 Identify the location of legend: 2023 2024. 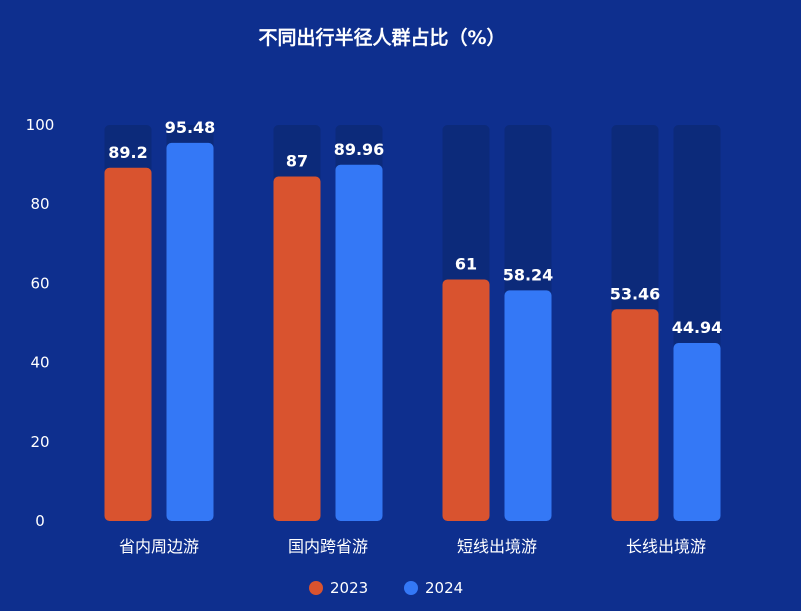
(386, 588).